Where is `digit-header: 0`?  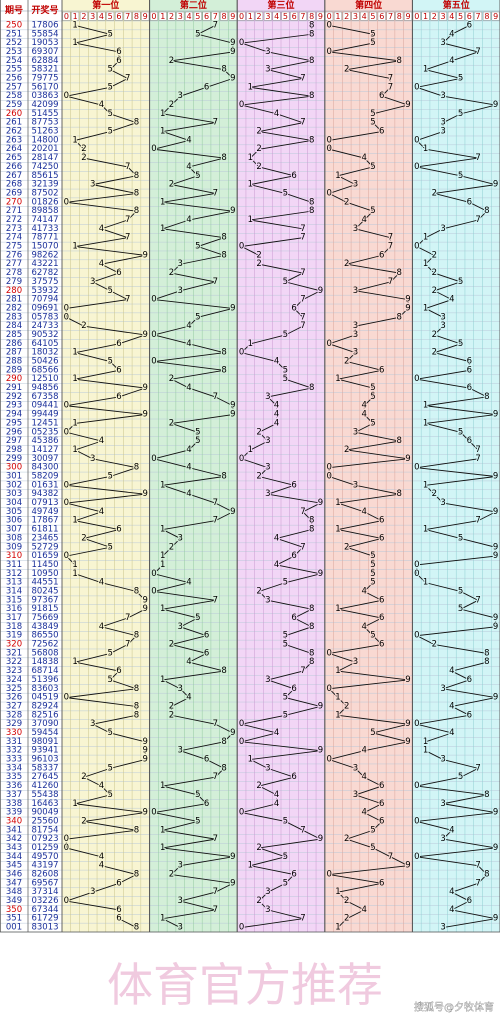
digit-header: 0 is located at coordinates (416, 16).